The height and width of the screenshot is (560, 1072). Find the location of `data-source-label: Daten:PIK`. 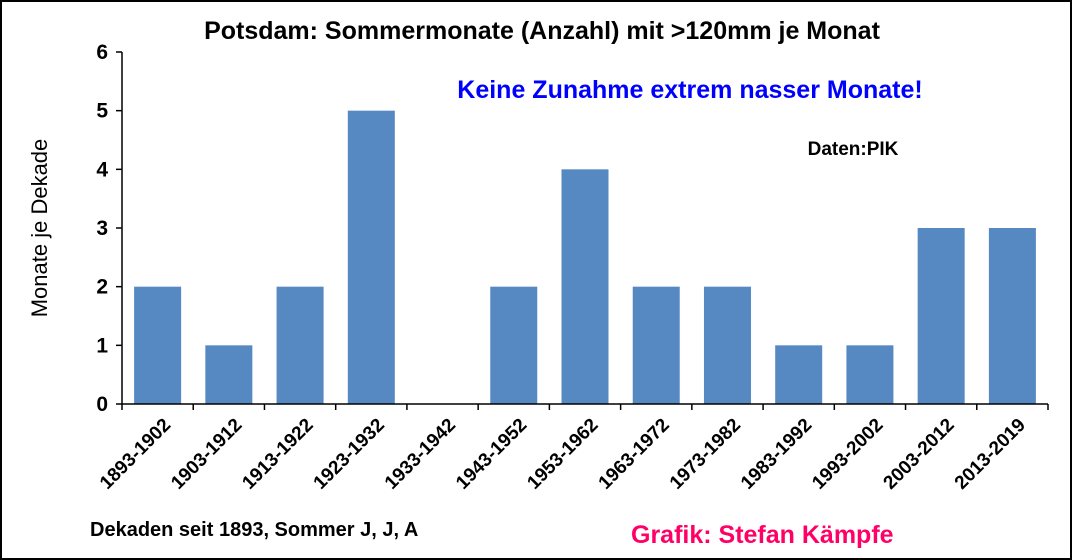

data-source-label: Daten:PIK is located at coordinates (853, 149).